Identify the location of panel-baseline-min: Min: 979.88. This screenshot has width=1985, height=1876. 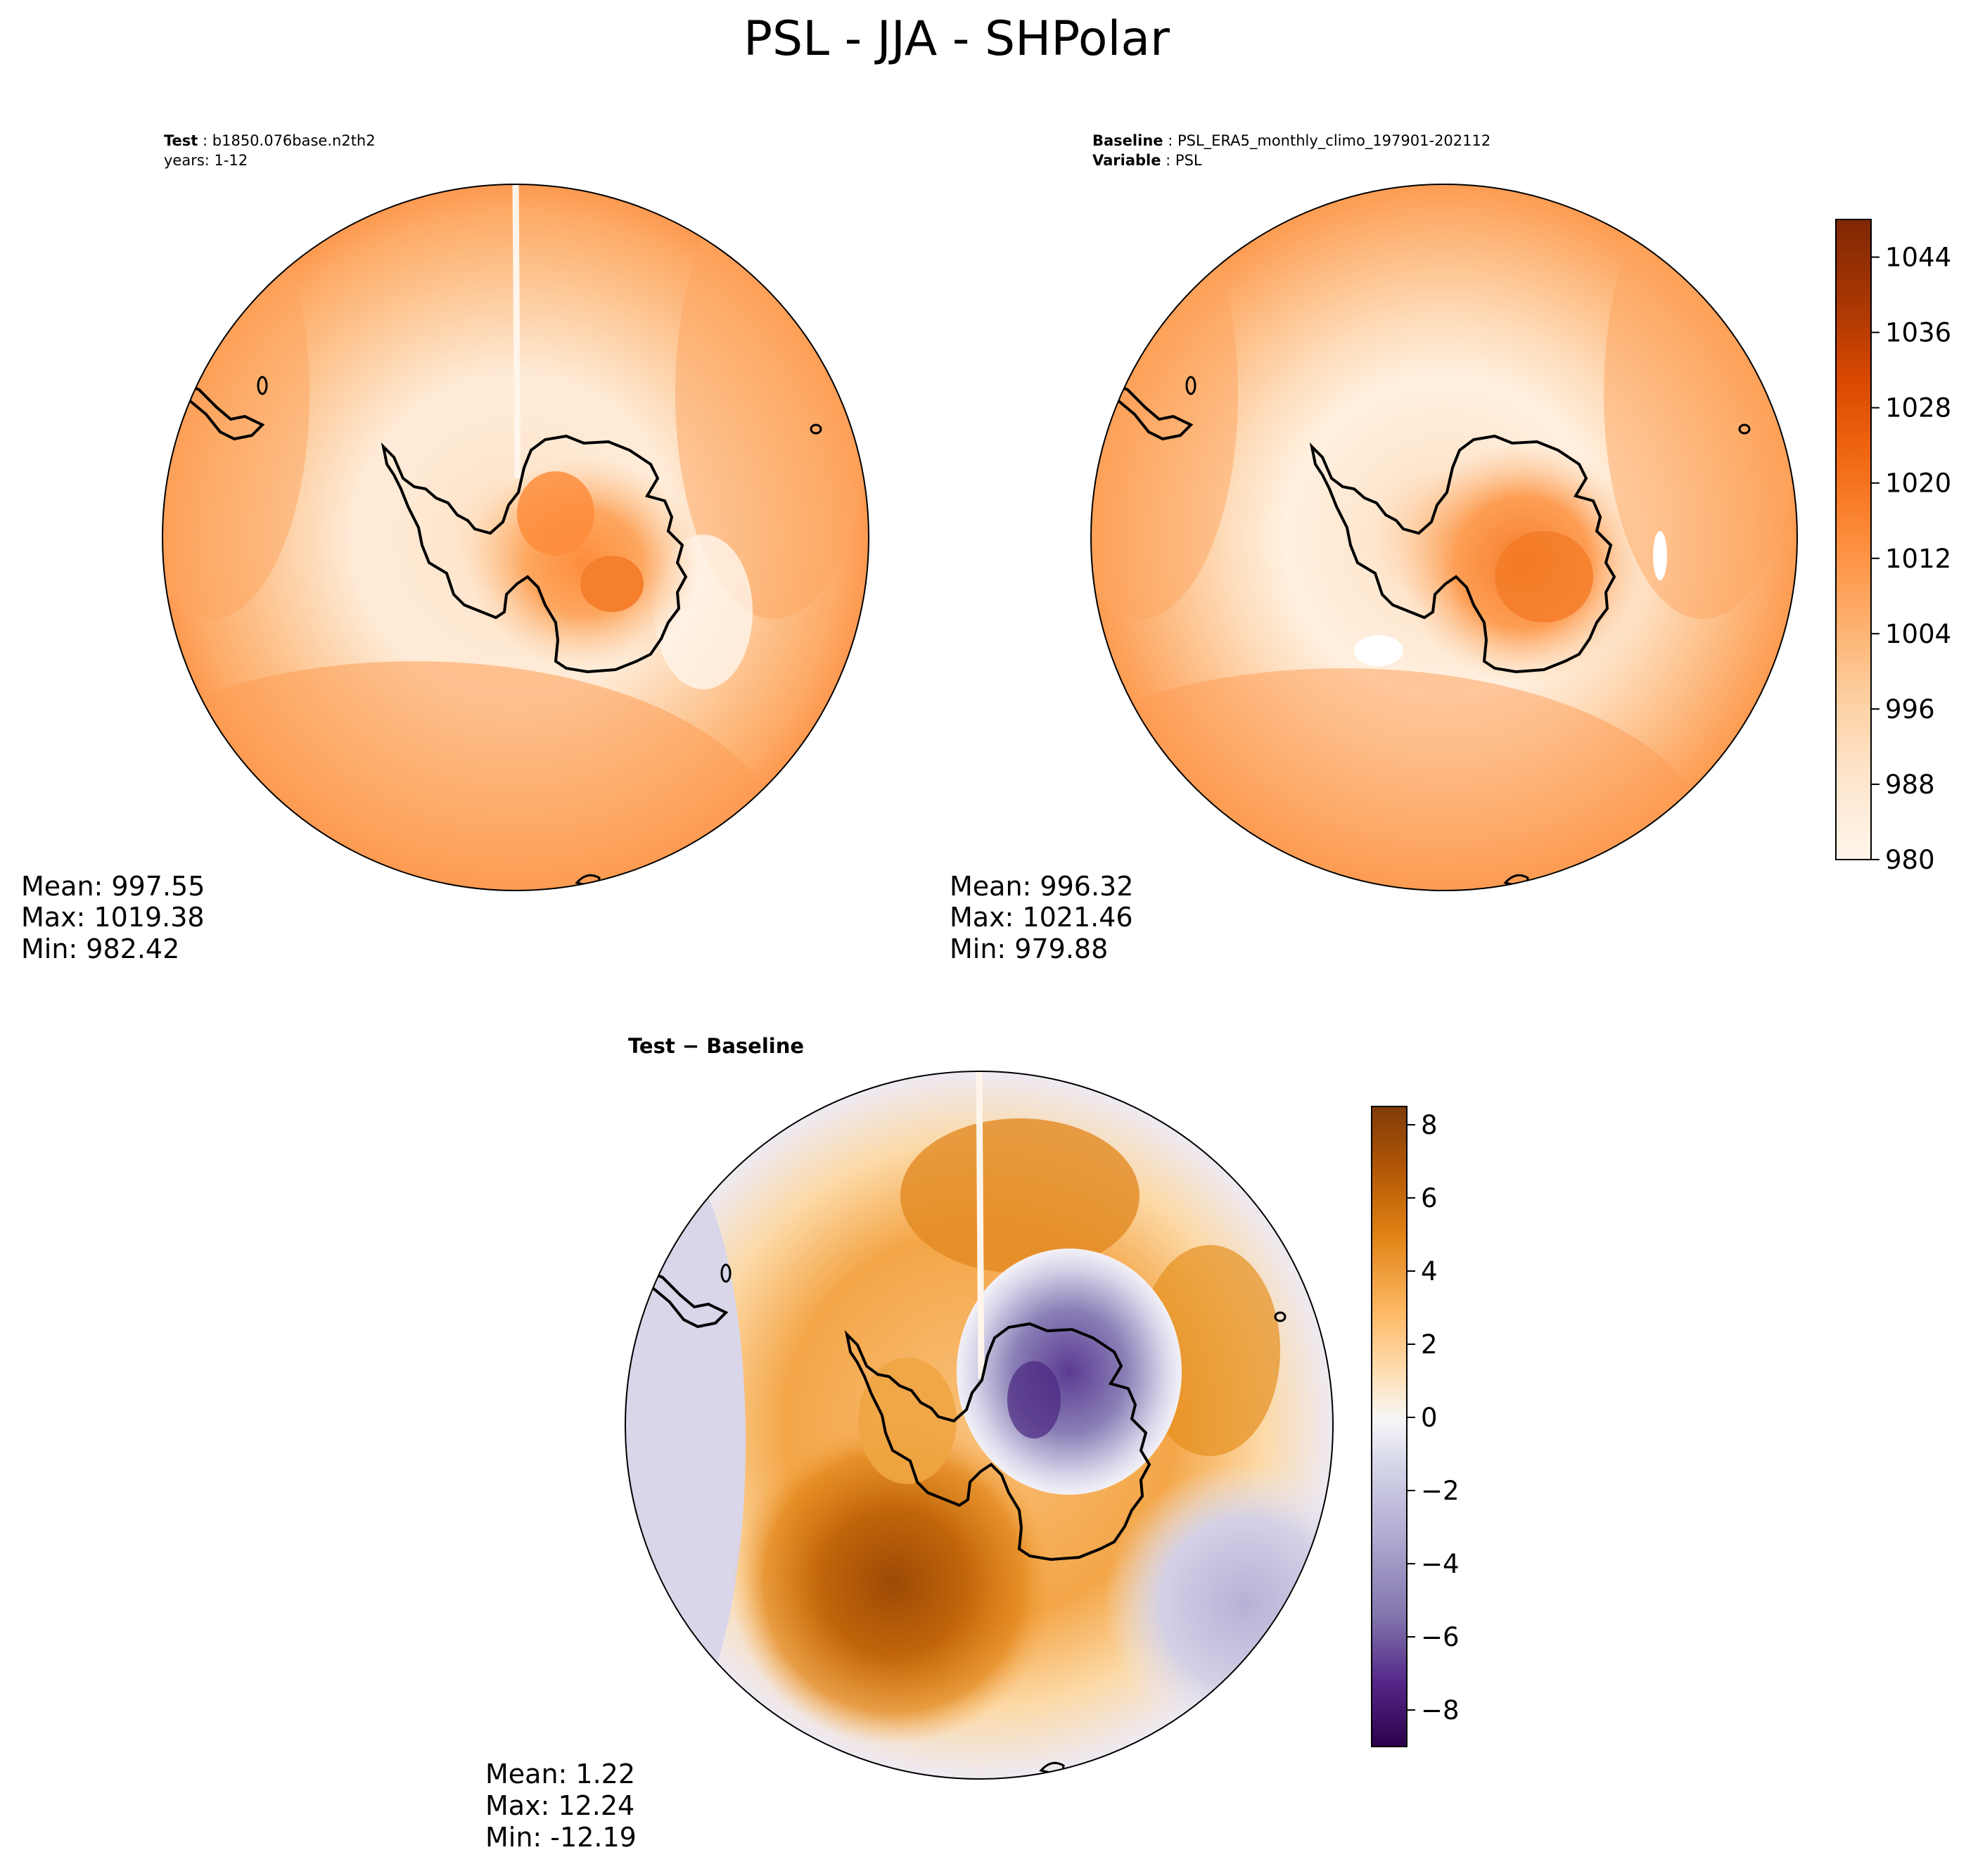
(1029, 948).